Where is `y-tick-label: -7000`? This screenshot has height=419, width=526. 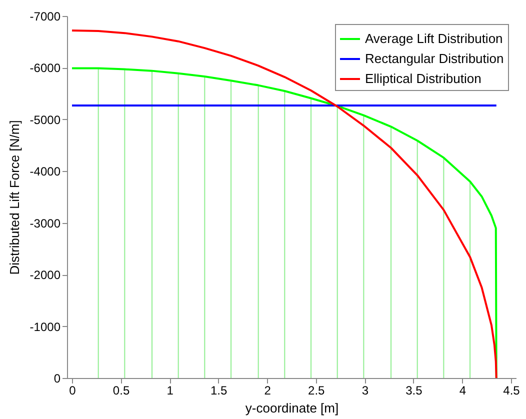
y-tick-label: -7000 is located at coordinates (45, 17).